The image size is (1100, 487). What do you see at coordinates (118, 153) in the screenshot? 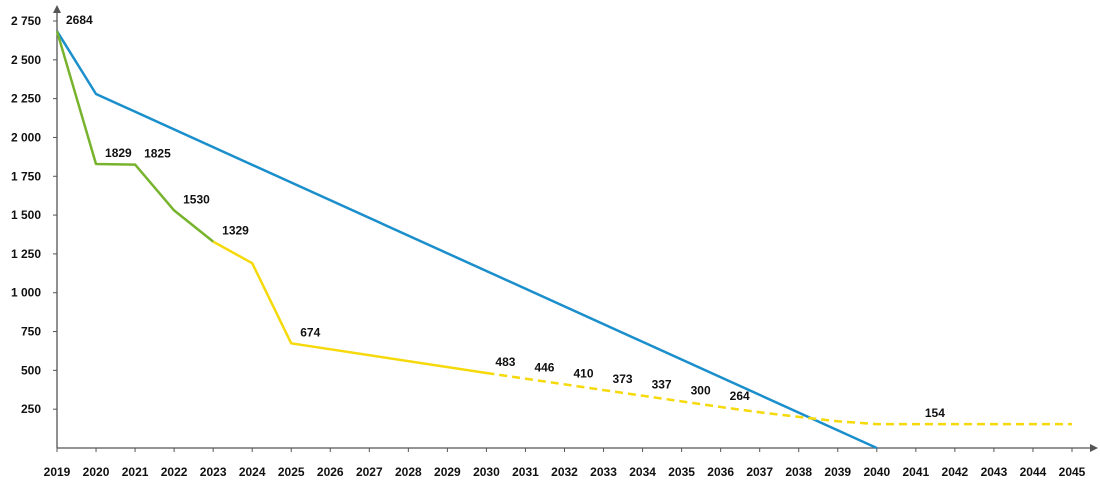
I see `data-label: 1829` at bounding box center [118, 153].